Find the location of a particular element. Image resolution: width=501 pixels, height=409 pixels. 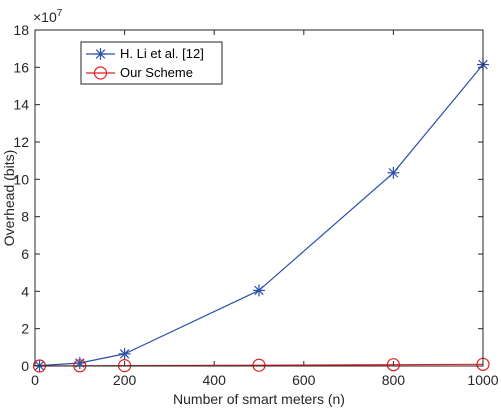

legend-asterisk is located at coordinates (100, 54).